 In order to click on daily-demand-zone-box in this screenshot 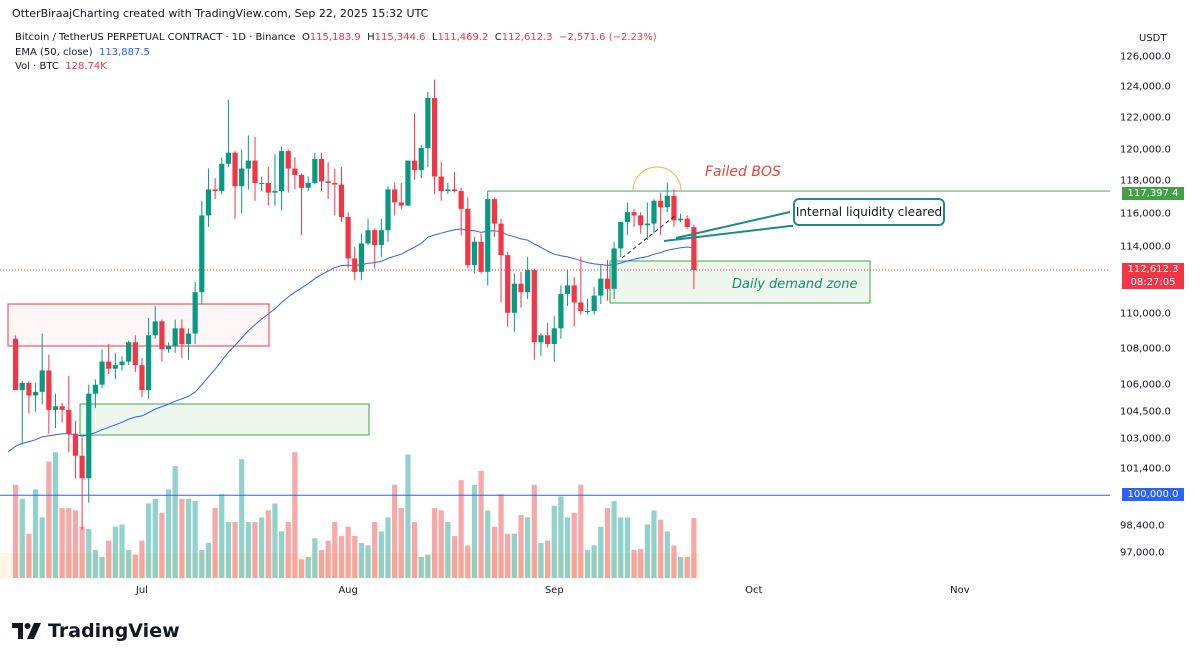, I will do `click(740, 282)`.